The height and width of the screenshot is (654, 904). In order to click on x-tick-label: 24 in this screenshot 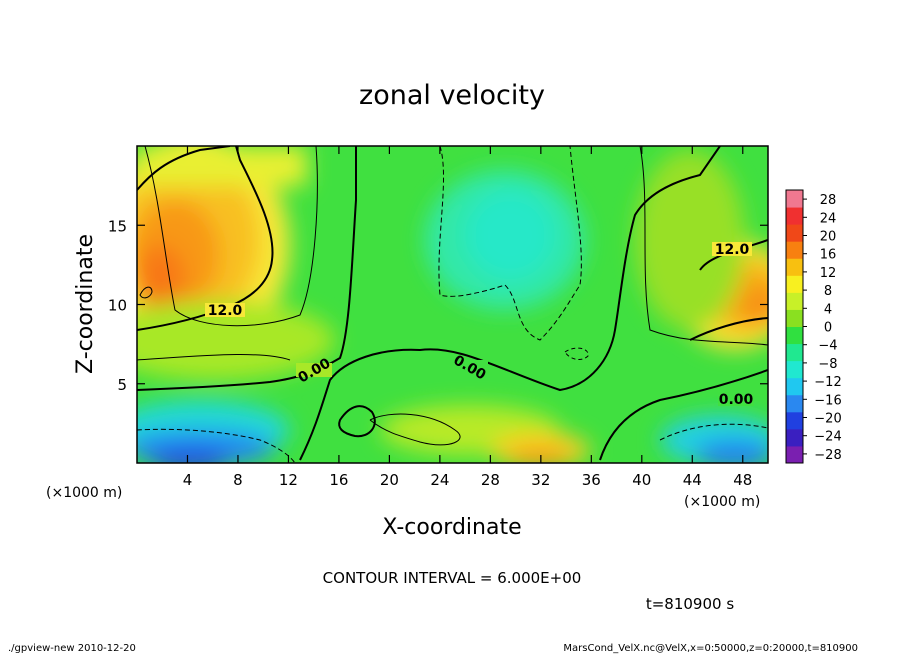, I will do `click(439, 480)`.